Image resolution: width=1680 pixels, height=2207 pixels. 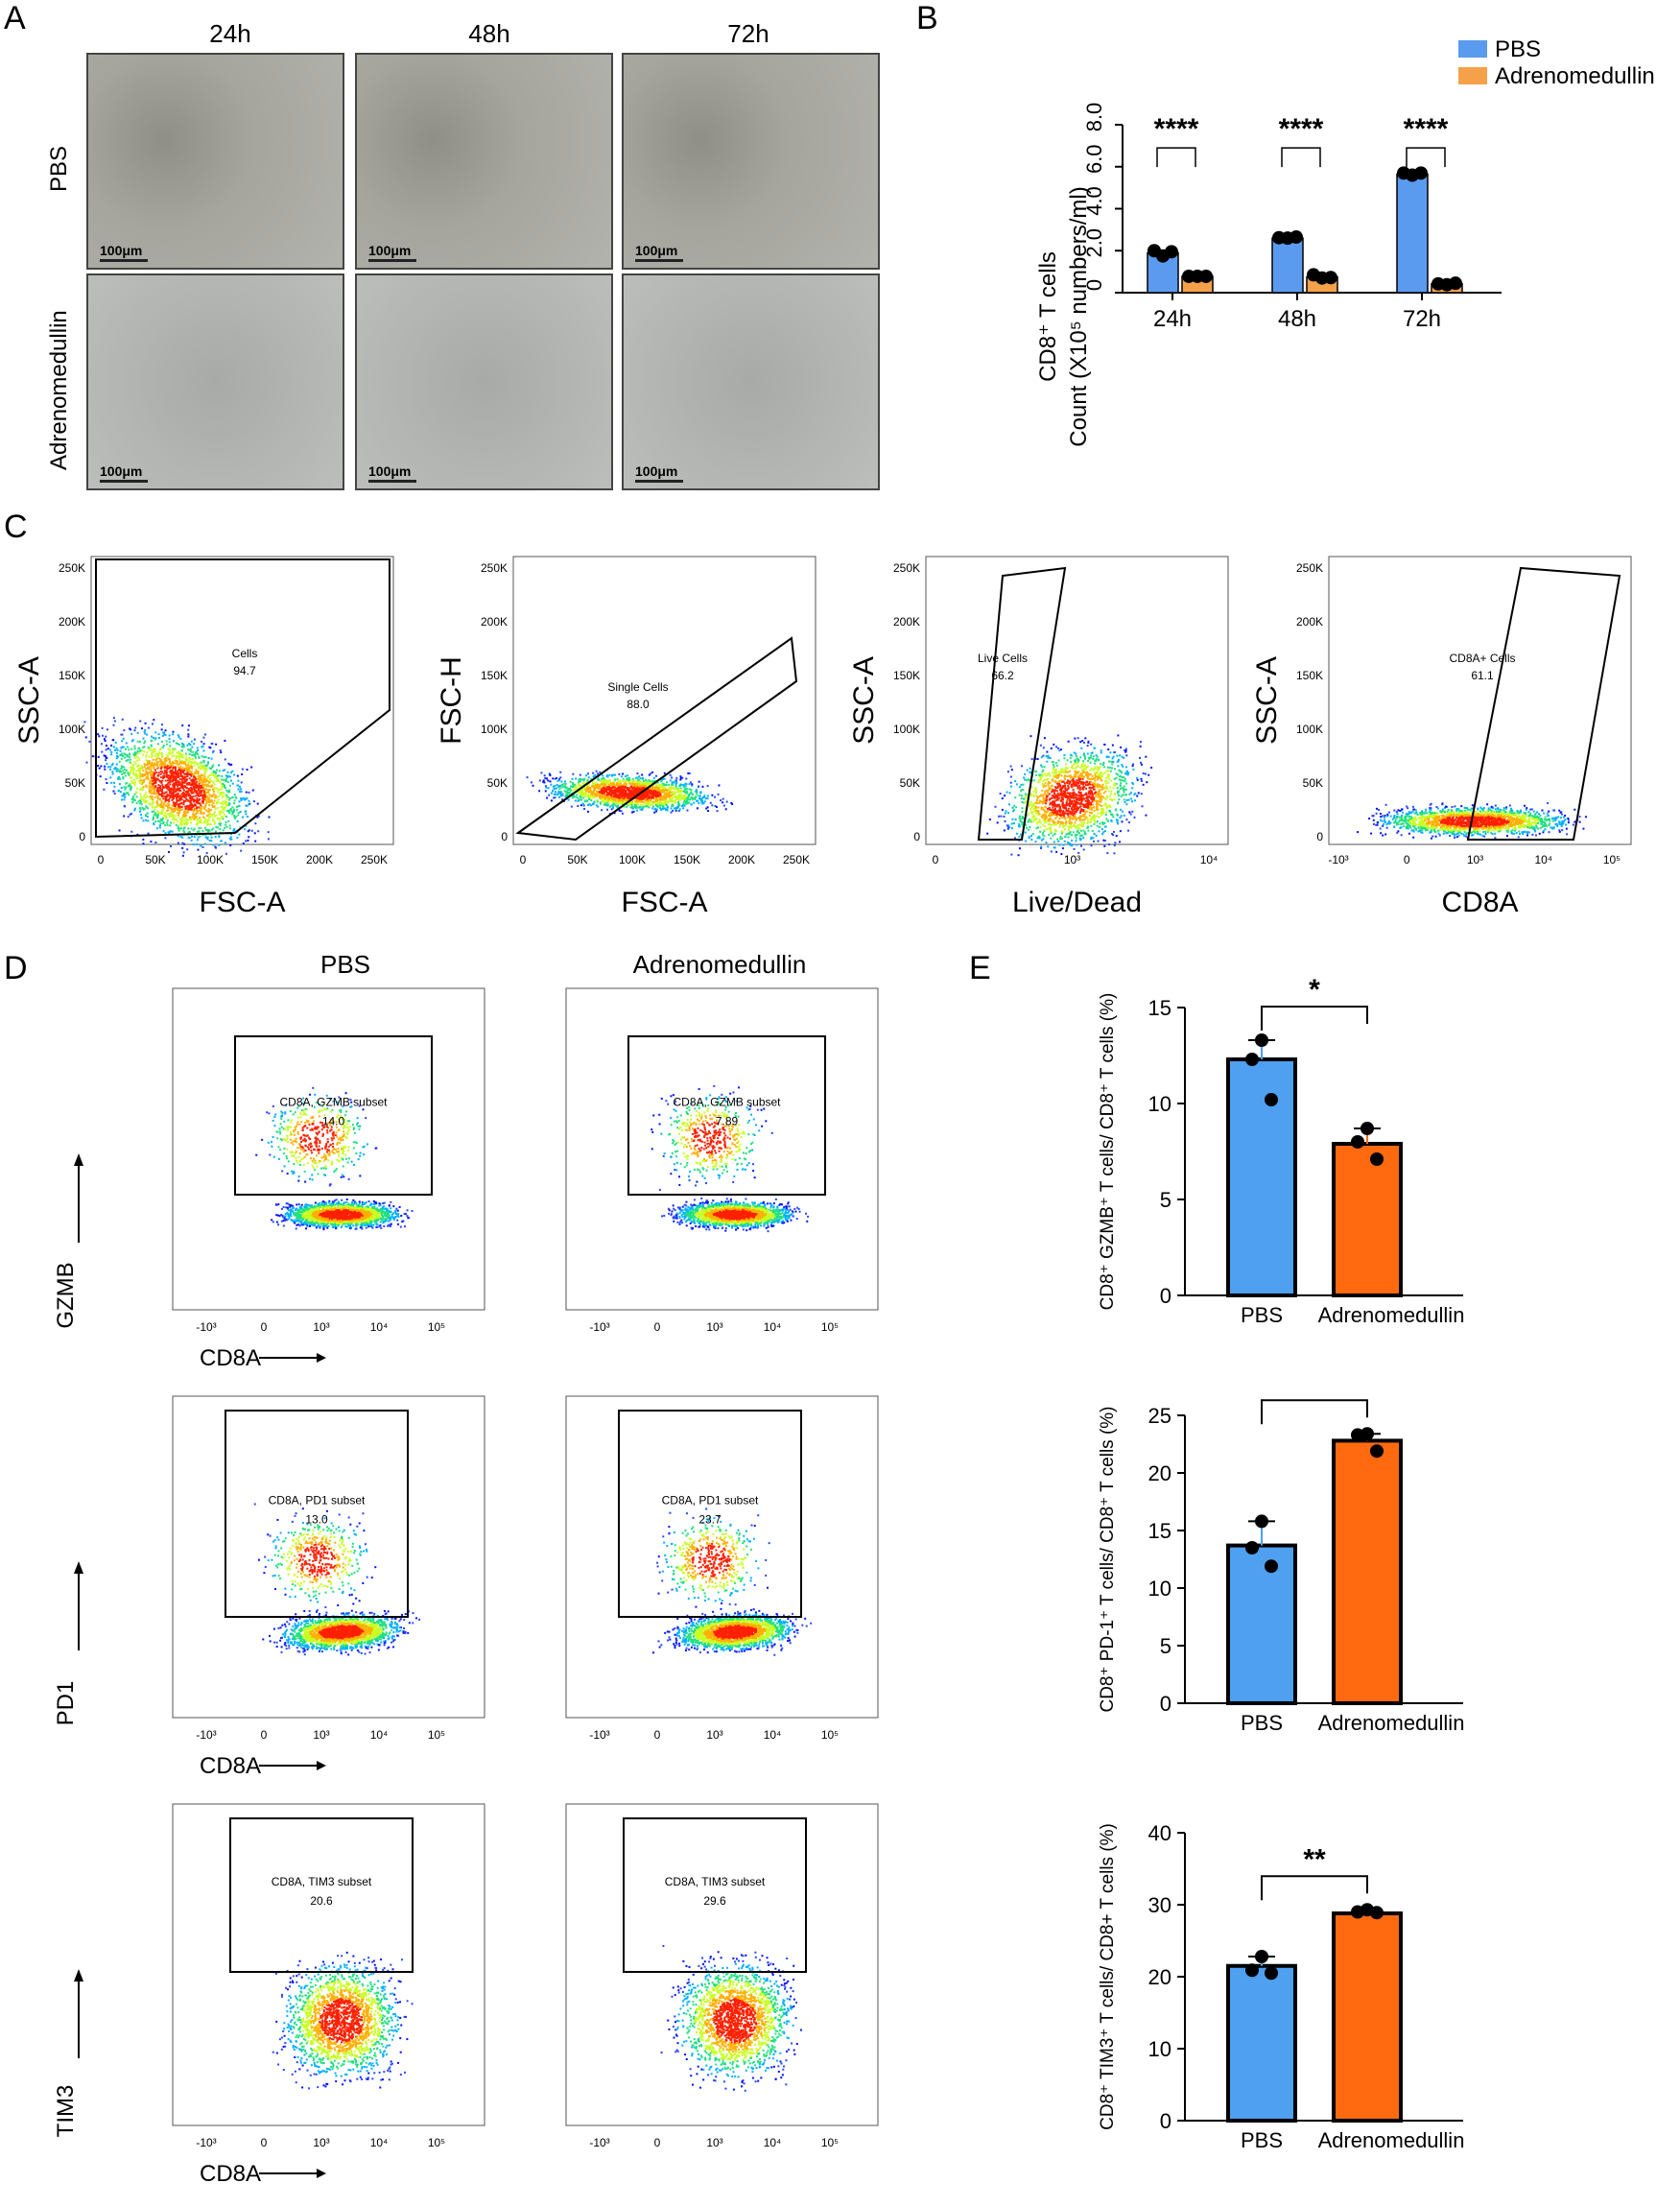 I want to click on y-tick-label: 30, so click(x=1160, y=1905).